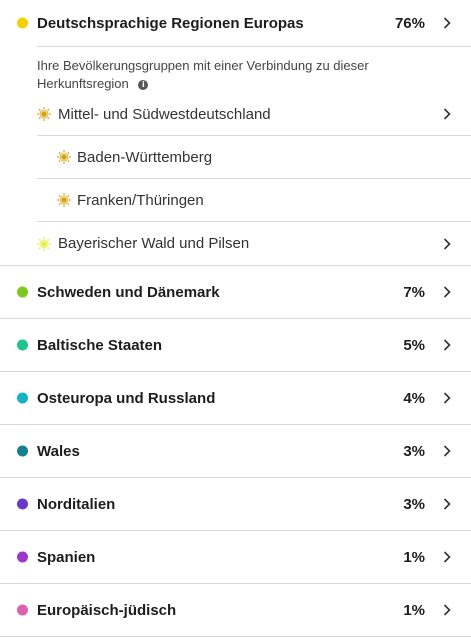 The height and width of the screenshot is (637, 471). What do you see at coordinates (235, 292) in the screenshot?
I see `region-row: Schweden und Dänemark 7%` at bounding box center [235, 292].